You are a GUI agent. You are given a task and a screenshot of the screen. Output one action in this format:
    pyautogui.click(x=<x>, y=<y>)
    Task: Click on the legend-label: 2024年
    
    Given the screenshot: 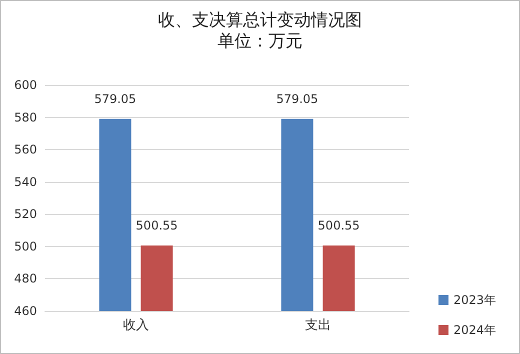 What is the action you would take?
    pyautogui.click(x=474, y=330)
    